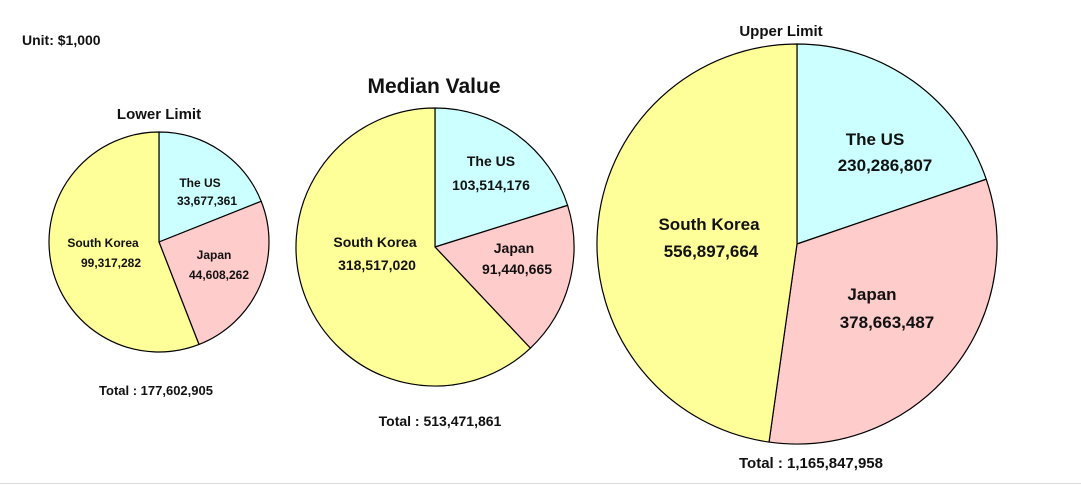 This screenshot has width=1081, height=491. What do you see at coordinates (885, 165) in the screenshot?
I see `slice-label-value: 230,286,807` at bounding box center [885, 165].